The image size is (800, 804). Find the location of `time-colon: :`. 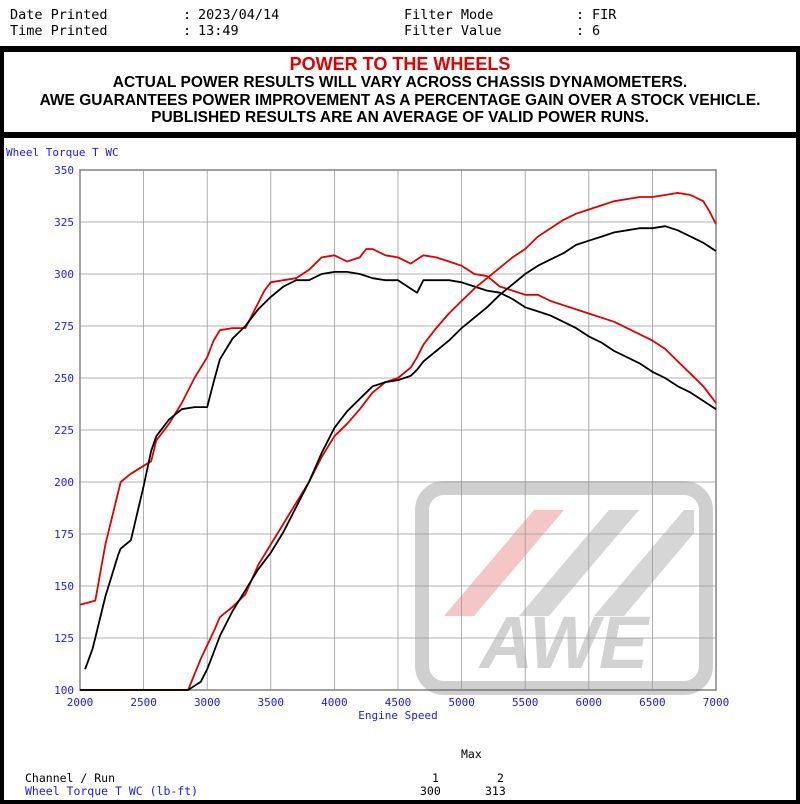

time-colon: : is located at coordinates (187, 31).